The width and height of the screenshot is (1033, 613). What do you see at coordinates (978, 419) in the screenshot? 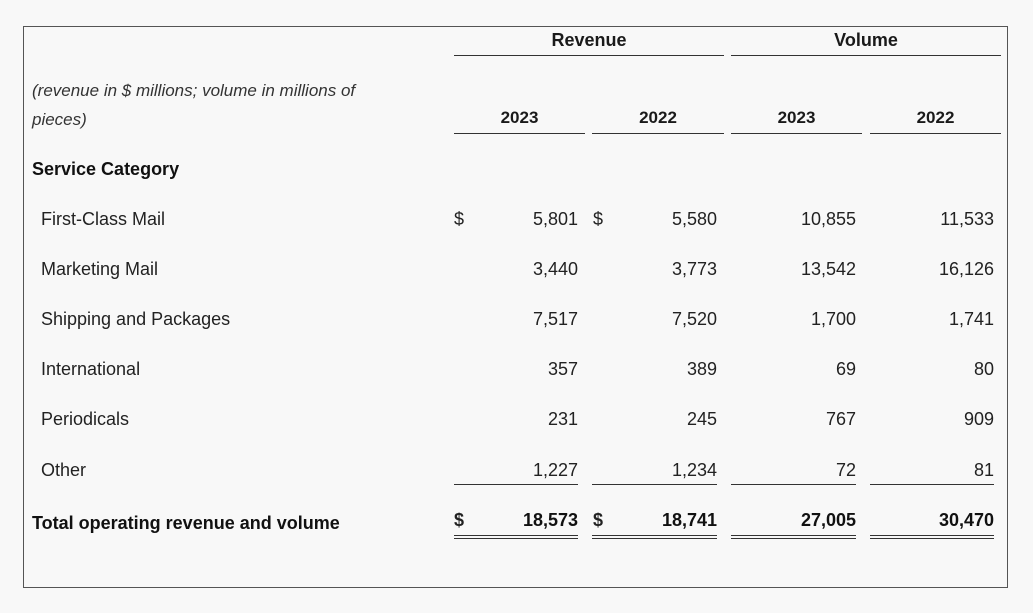
I see `cell-vol-2022: 909` at bounding box center [978, 419].